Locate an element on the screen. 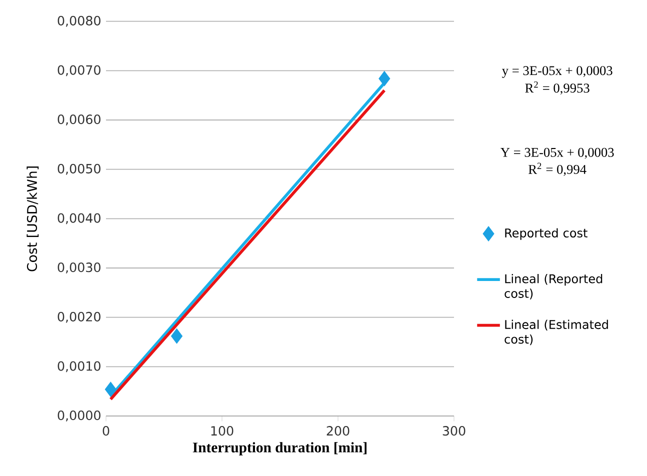  x-axis-title: Interruption duration [min] is located at coordinates (279, 449).